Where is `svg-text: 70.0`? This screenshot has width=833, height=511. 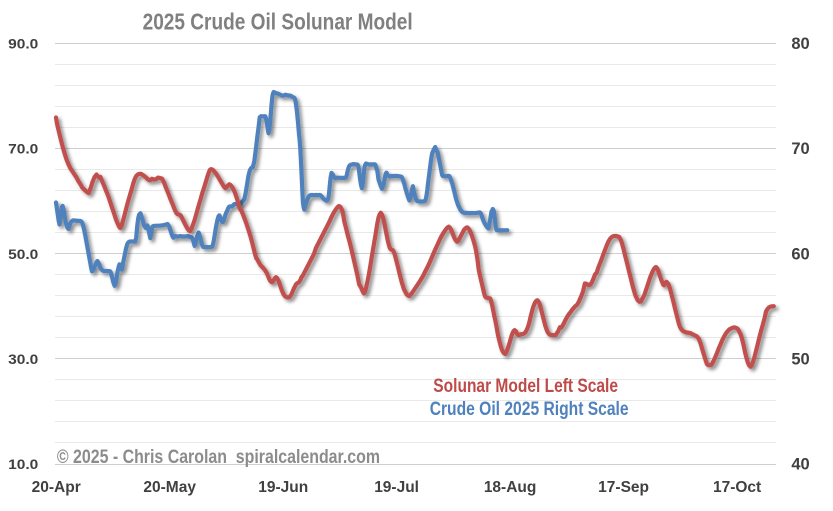 svg-text: 70.0 is located at coordinates (23, 149).